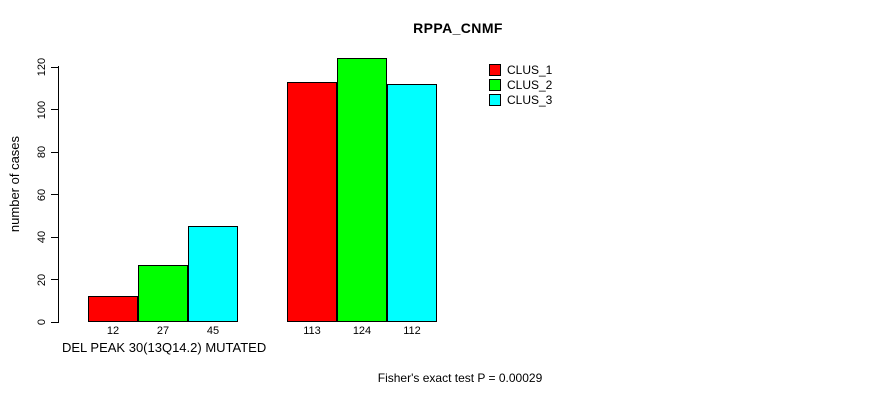 This screenshot has width=890, height=400. What do you see at coordinates (312, 331) in the screenshot?
I see `bar-value-label: 113` at bounding box center [312, 331].